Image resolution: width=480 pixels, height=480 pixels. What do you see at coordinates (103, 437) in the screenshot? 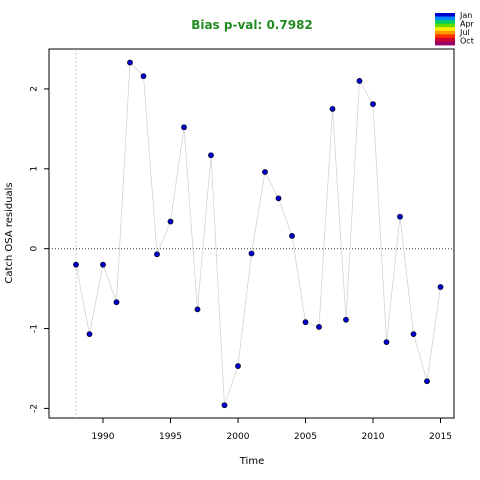
I see `x-tick-label: 1990` at bounding box center [103, 437].